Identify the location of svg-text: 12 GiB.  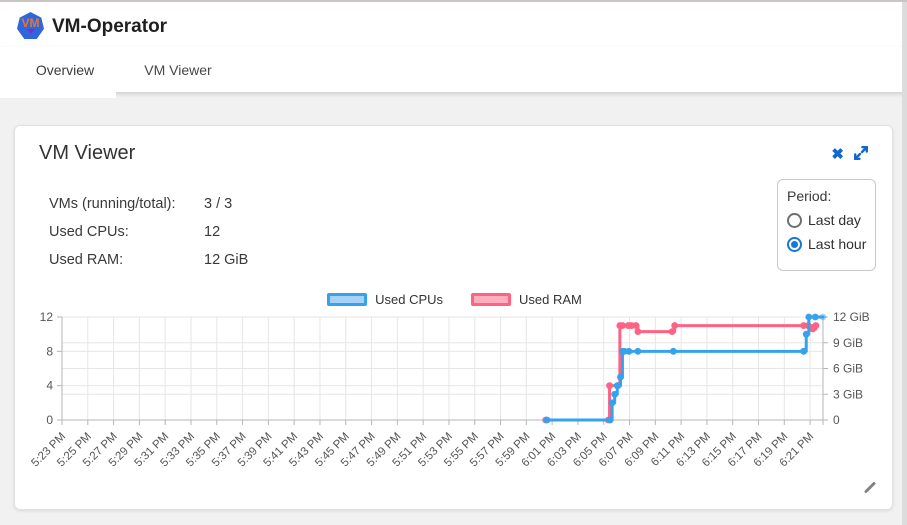
(851, 317).